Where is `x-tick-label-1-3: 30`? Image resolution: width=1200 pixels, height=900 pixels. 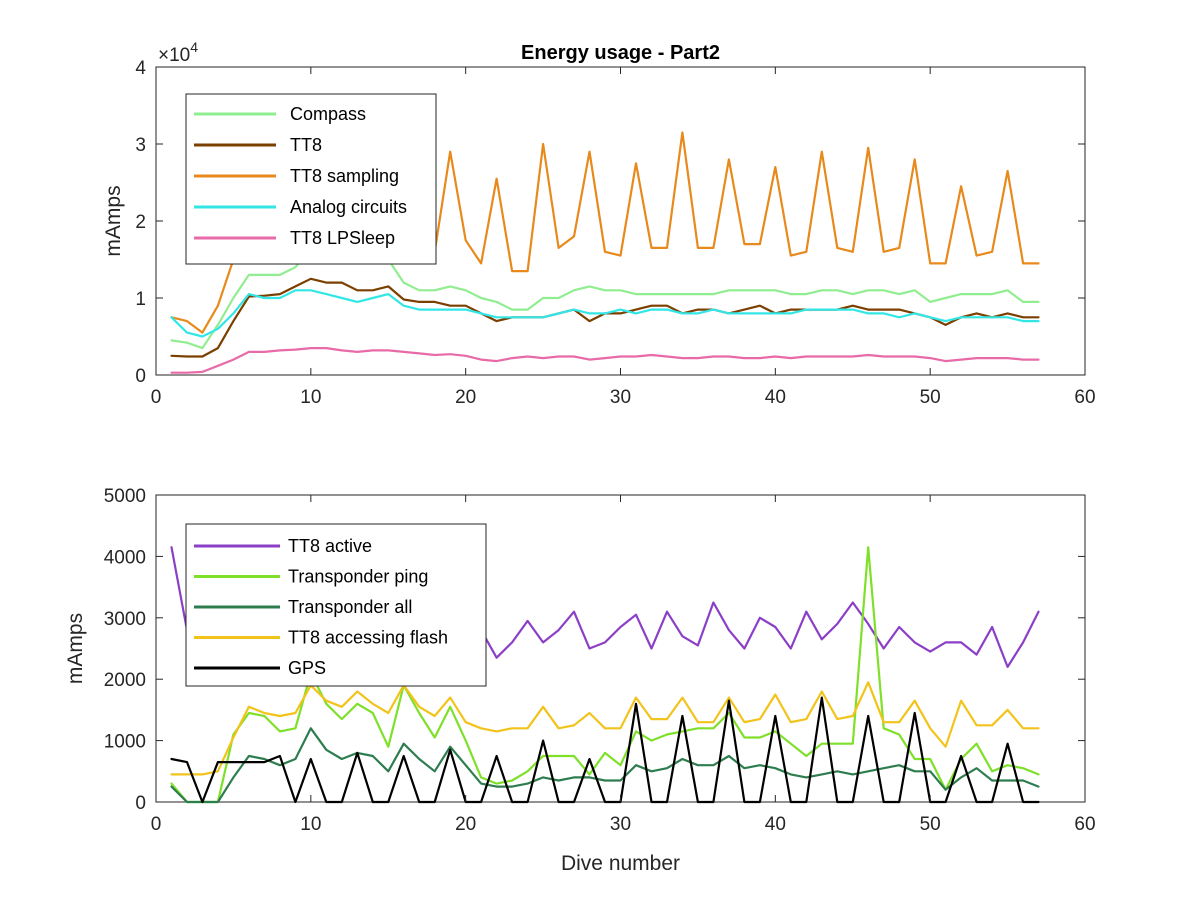 x-tick-label-1-3: 30 is located at coordinates (620, 824).